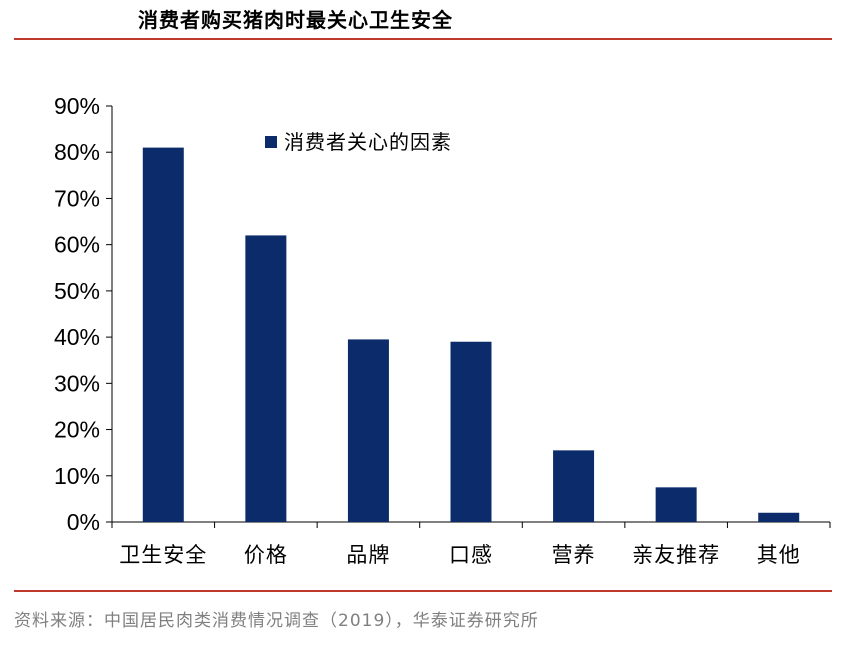 The height and width of the screenshot is (645, 842). I want to click on x-tick-label: 卫生安全, so click(163, 555).